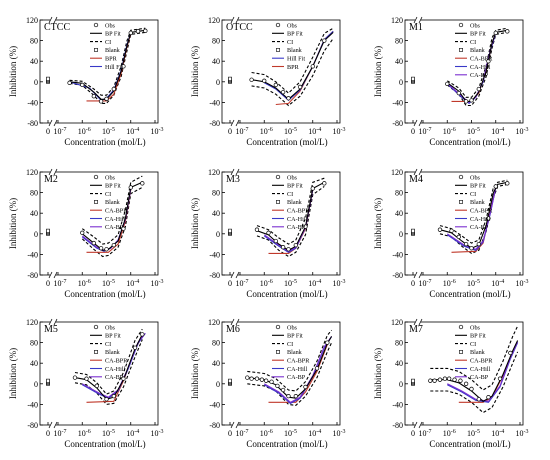 Image resolution: width=550 pixels, height=460 pixels. What do you see at coordinates (290, 216) in the screenshot?
I see `bp-fit-line` at bounding box center [290, 216].